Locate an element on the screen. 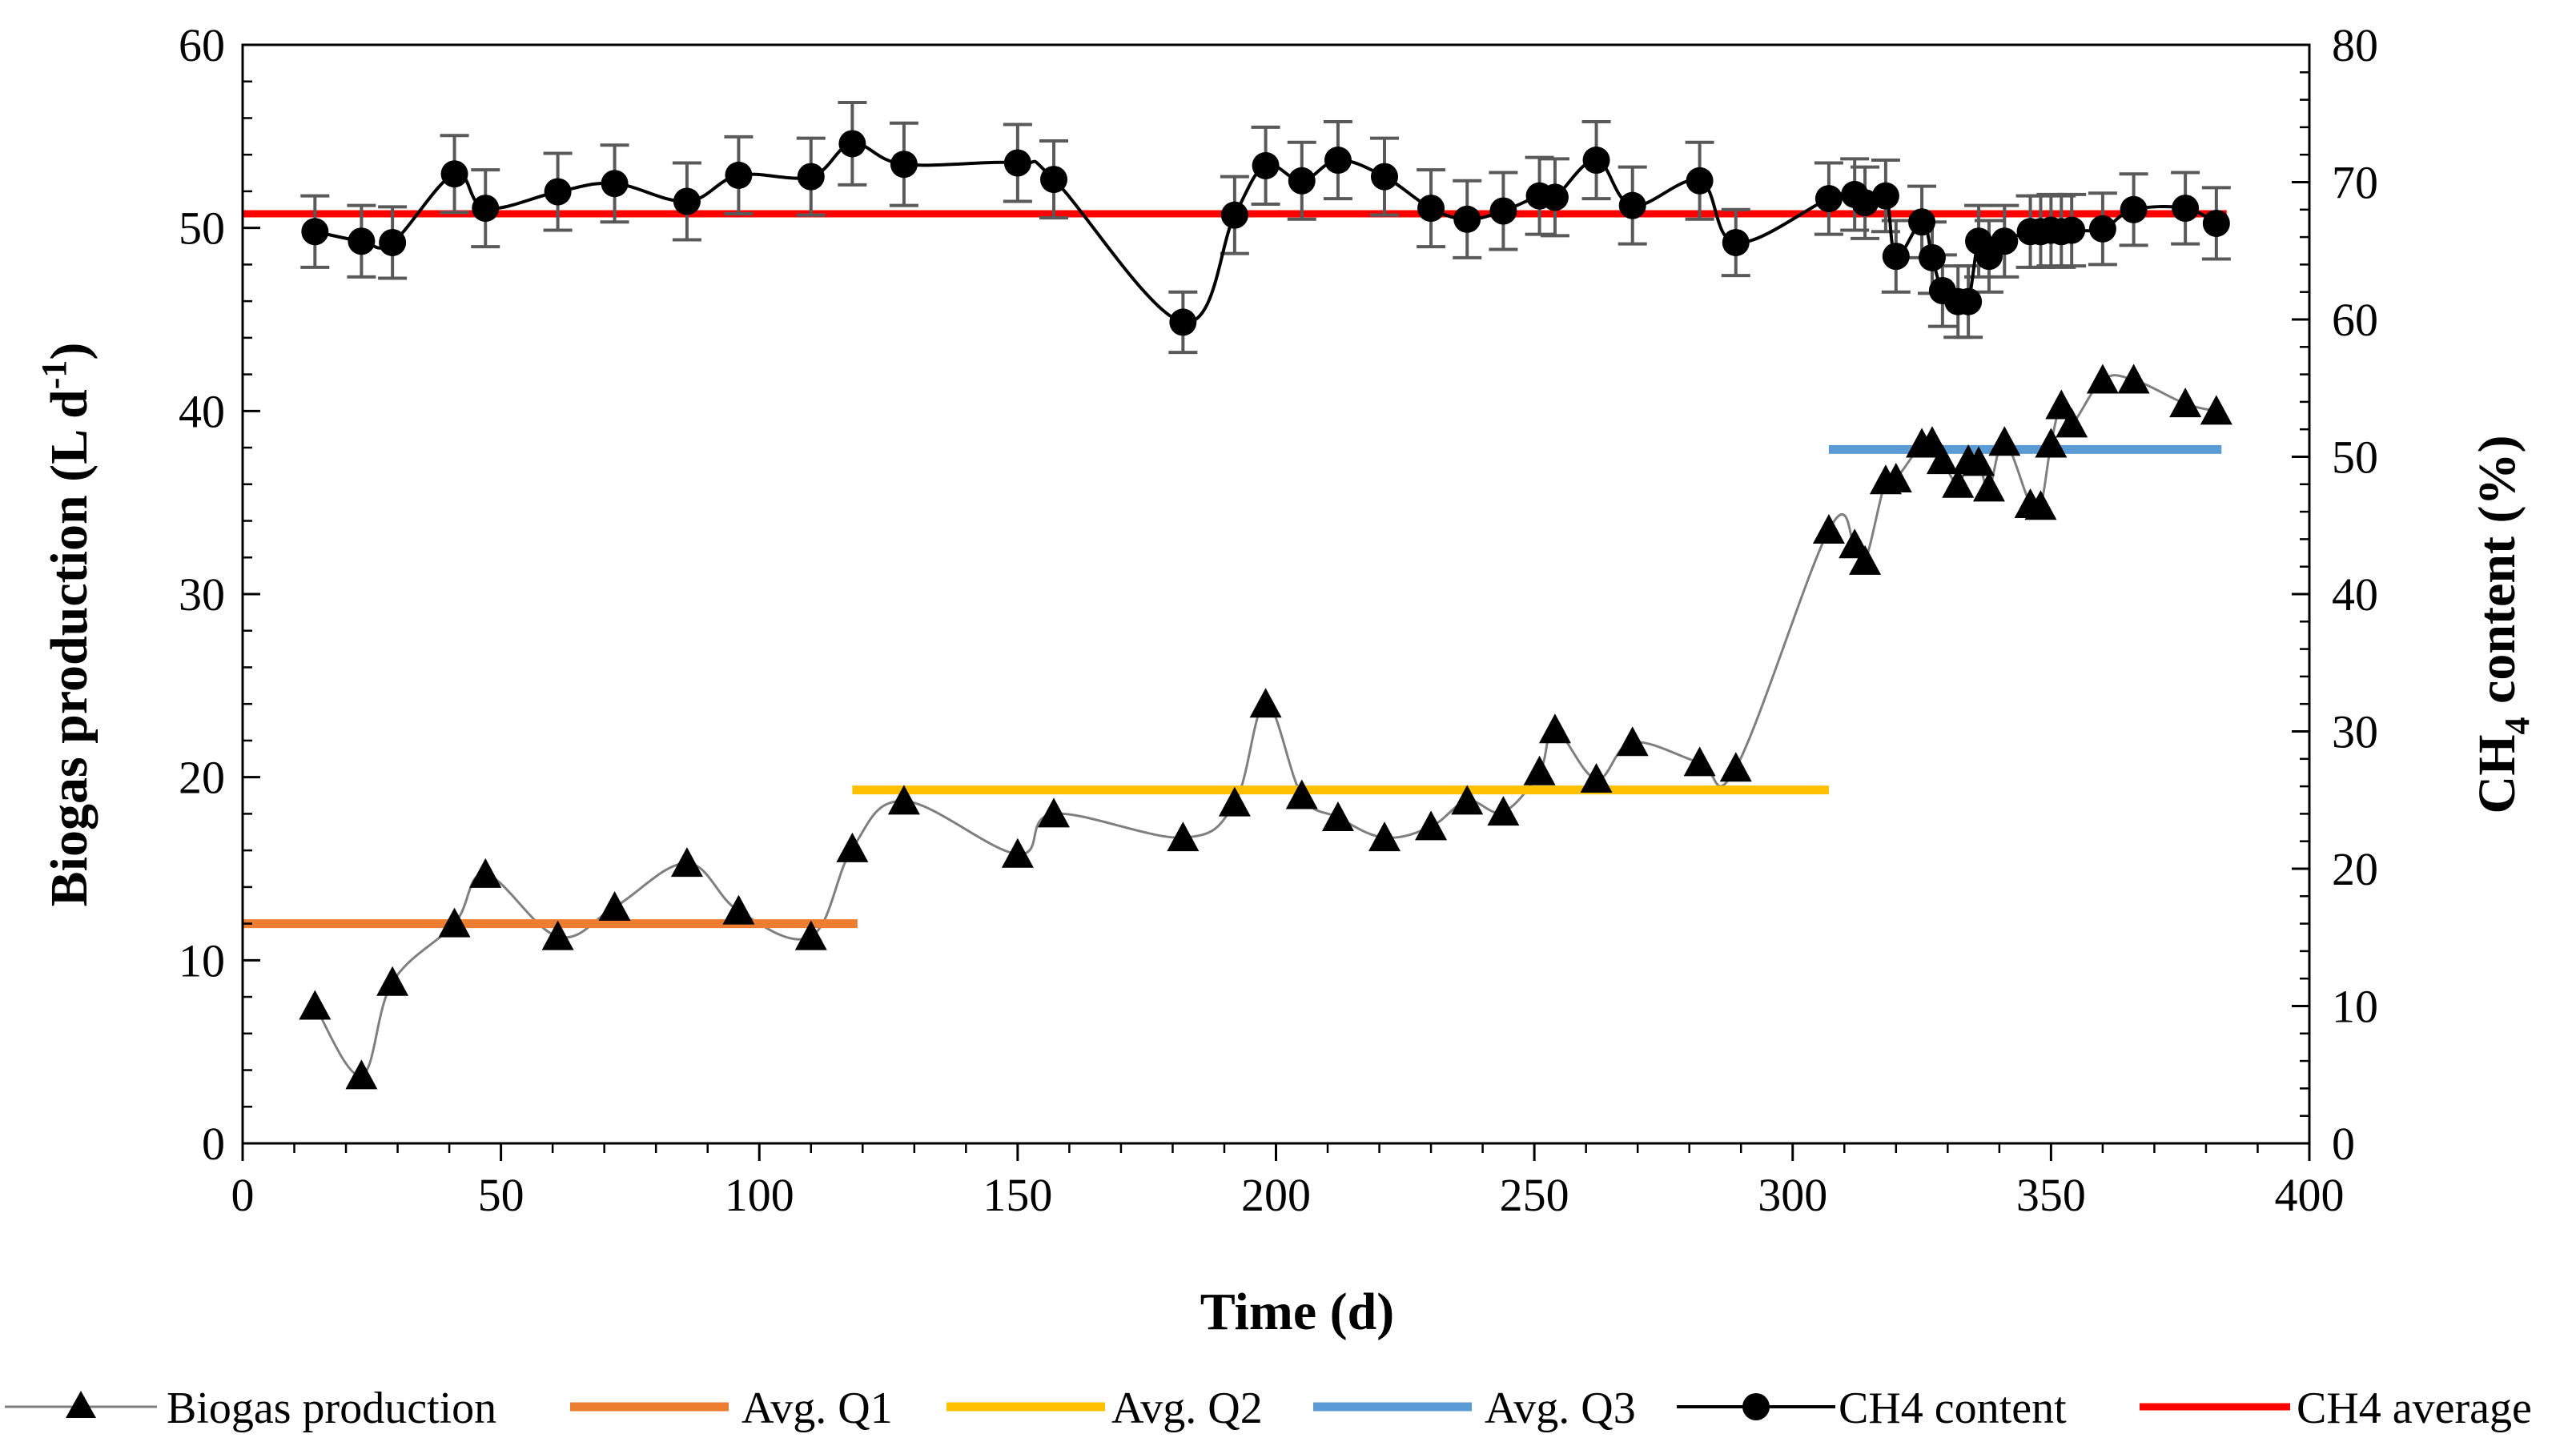 The image size is (2576, 1446). y-left-tick-label: 40 is located at coordinates (202, 411).